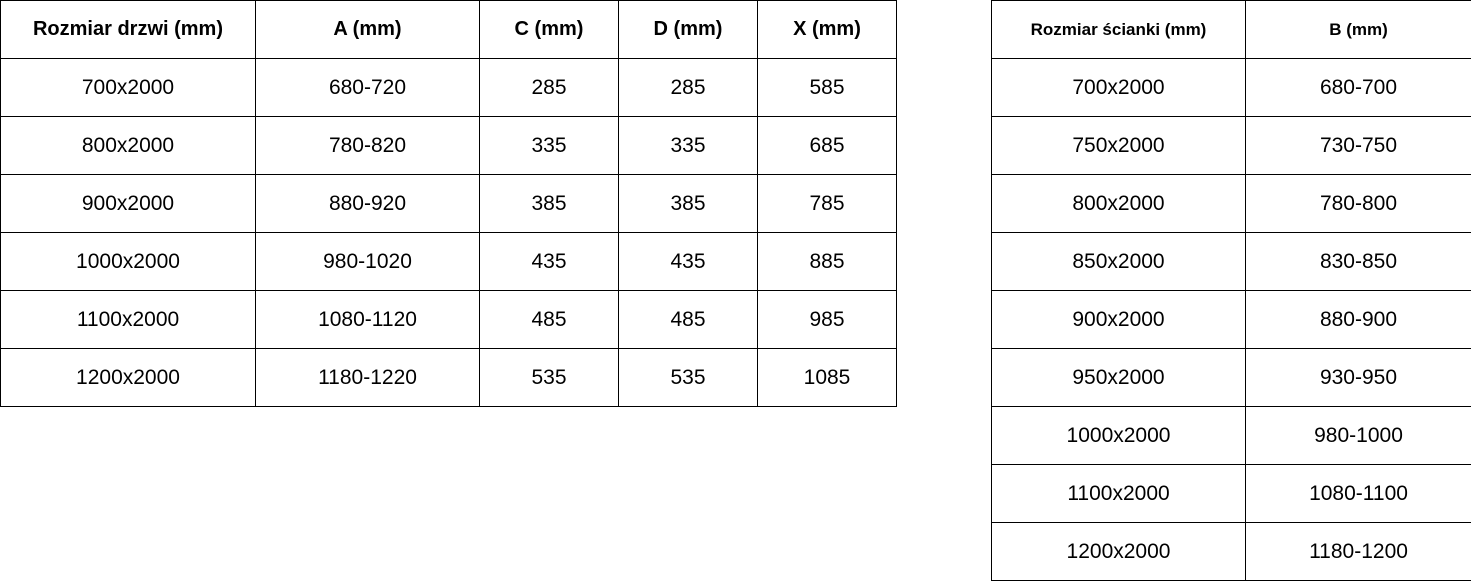 The image size is (1471, 581). Describe the element at coordinates (827, 377) in the screenshot. I see `table-cell: 1085` at that location.